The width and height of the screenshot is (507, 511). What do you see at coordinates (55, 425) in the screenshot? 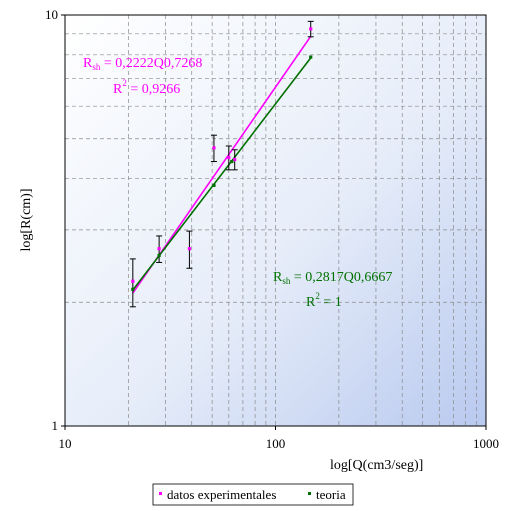
I see `y-tick-label: 1` at bounding box center [55, 425].